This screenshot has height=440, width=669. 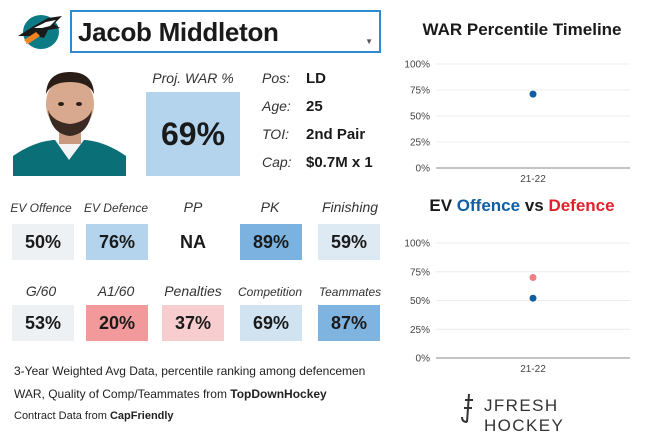 What do you see at coordinates (275, 134) in the screenshot?
I see `info-key: TOI:` at bounding box center [275, 134].